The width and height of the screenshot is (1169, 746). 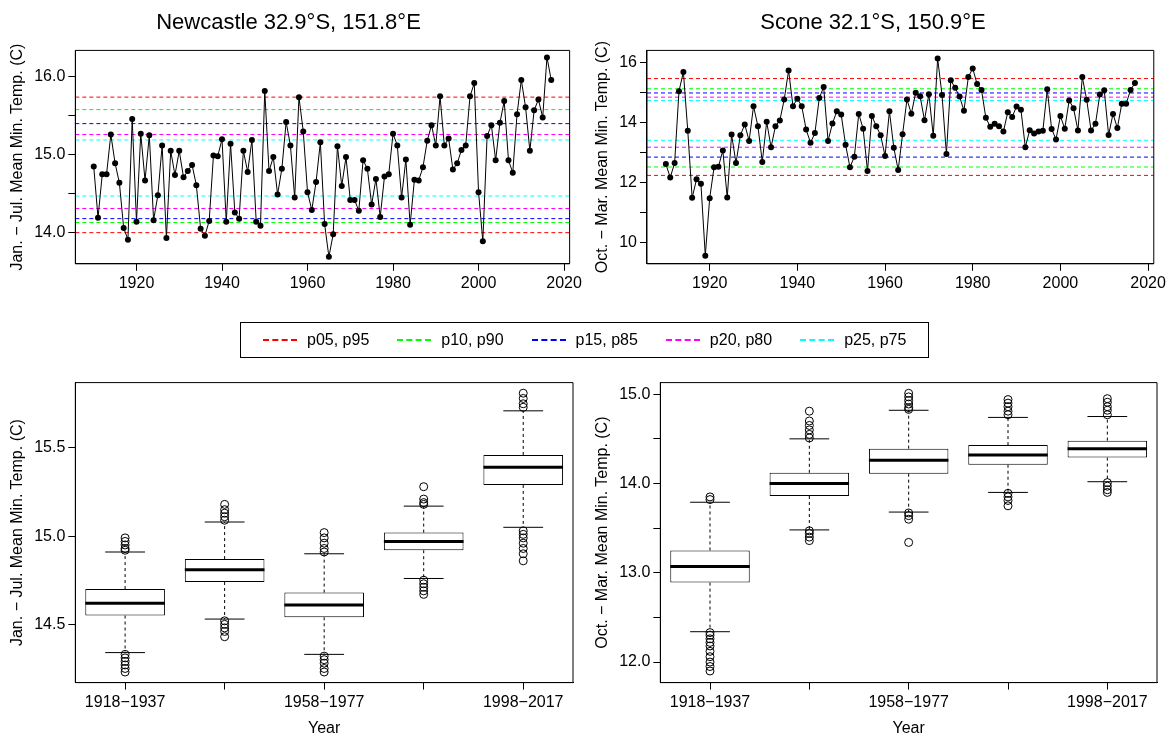 I want to click on chart-title: Newcastle 32.9°S, 151.8°E, so click(x=288, y=22).